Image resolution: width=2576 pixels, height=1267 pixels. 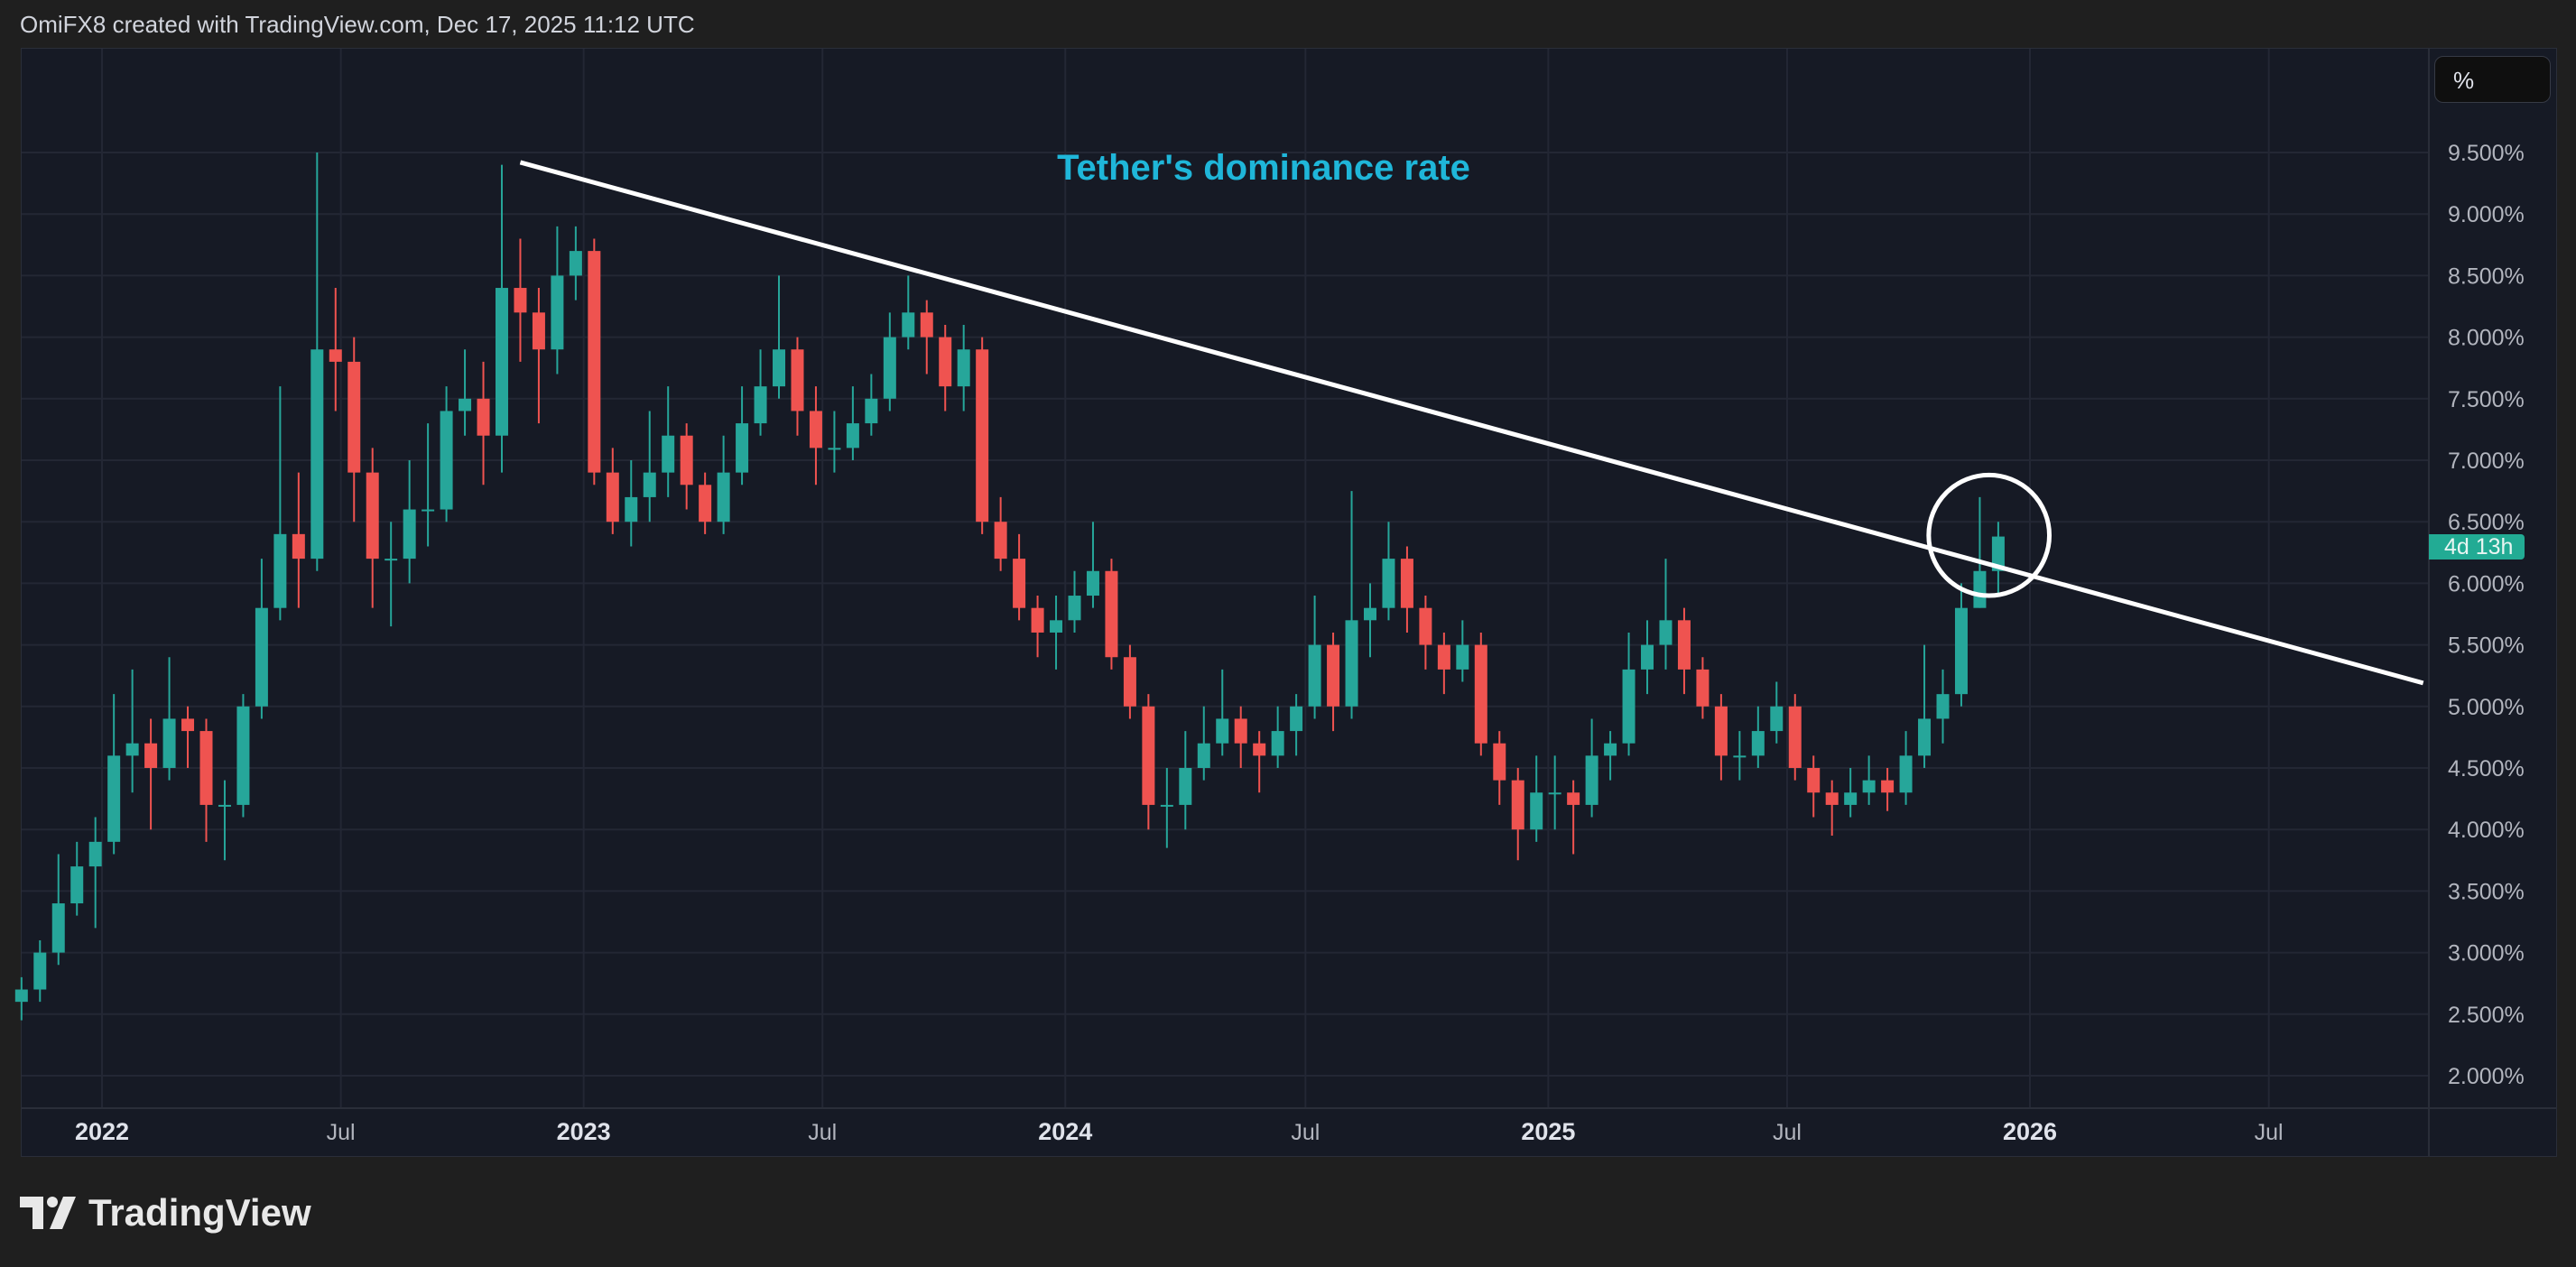 I want to click on percent-scale-button: %, so click(x=2492, y=79).